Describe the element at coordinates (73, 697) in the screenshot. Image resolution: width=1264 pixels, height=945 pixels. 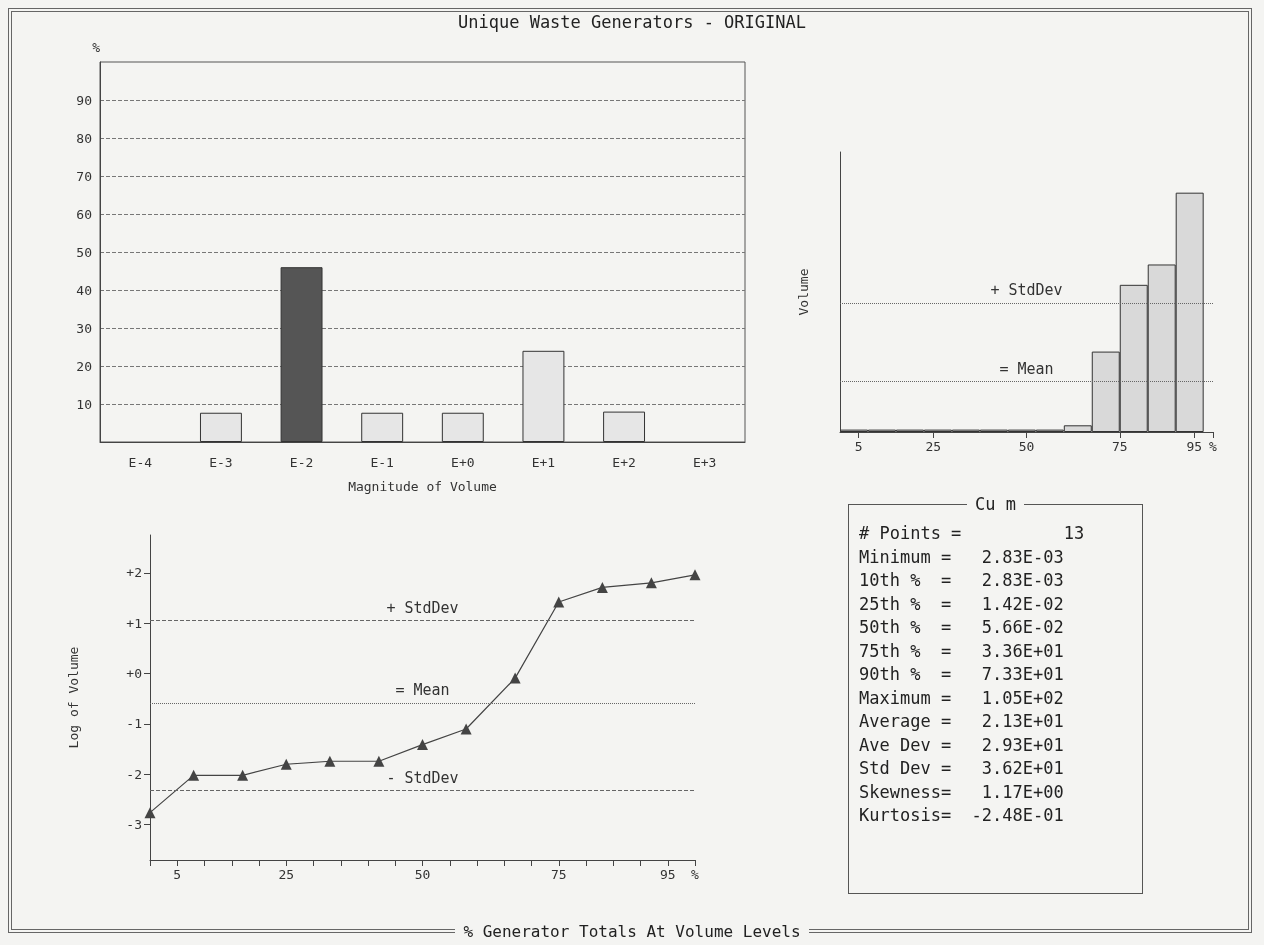
I see `y-axis-title: Log of Volume` at that location.